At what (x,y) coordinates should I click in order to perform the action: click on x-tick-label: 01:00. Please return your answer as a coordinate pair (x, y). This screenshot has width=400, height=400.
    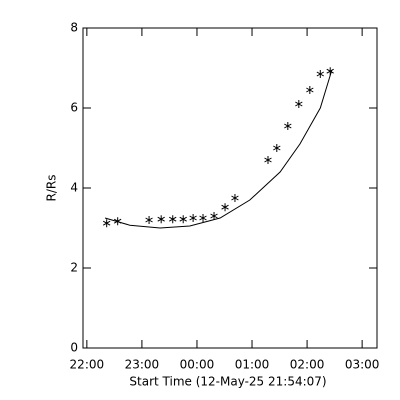
    Looking at the image, I should click on (252, 365).